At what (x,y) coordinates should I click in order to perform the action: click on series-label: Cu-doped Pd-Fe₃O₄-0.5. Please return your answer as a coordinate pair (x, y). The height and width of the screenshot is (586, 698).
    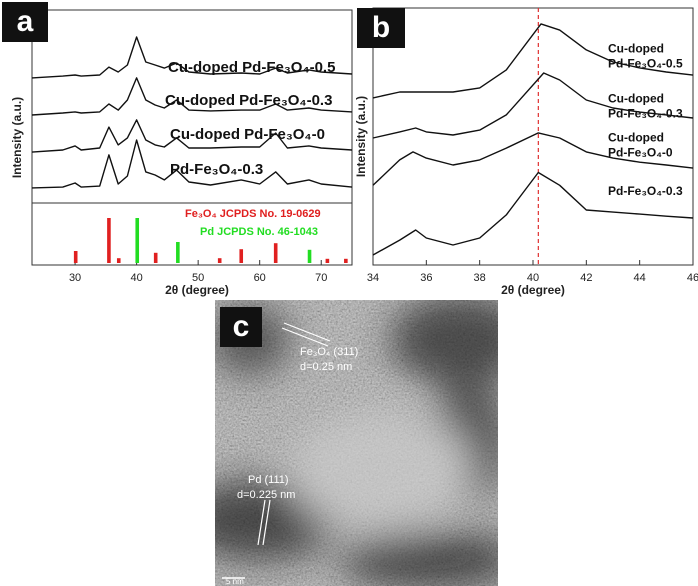
    Looking at the image, I should click on (251, 67).